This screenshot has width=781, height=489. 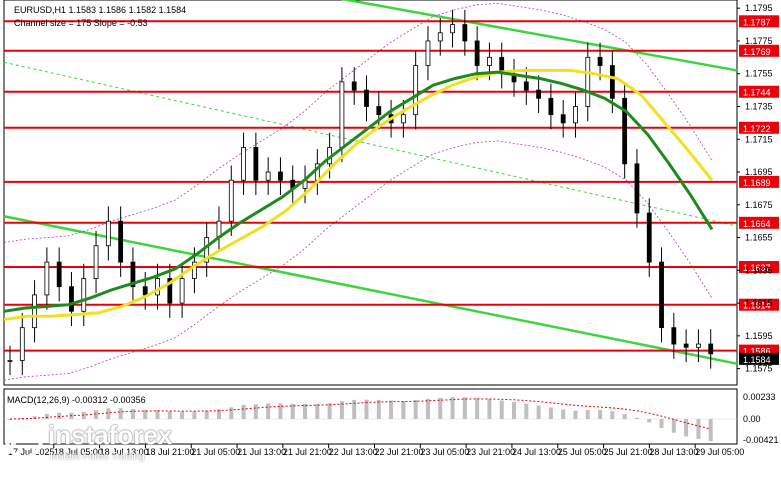 I want to click on macd-tick-label: 0.00, so click(x=752, y=419).